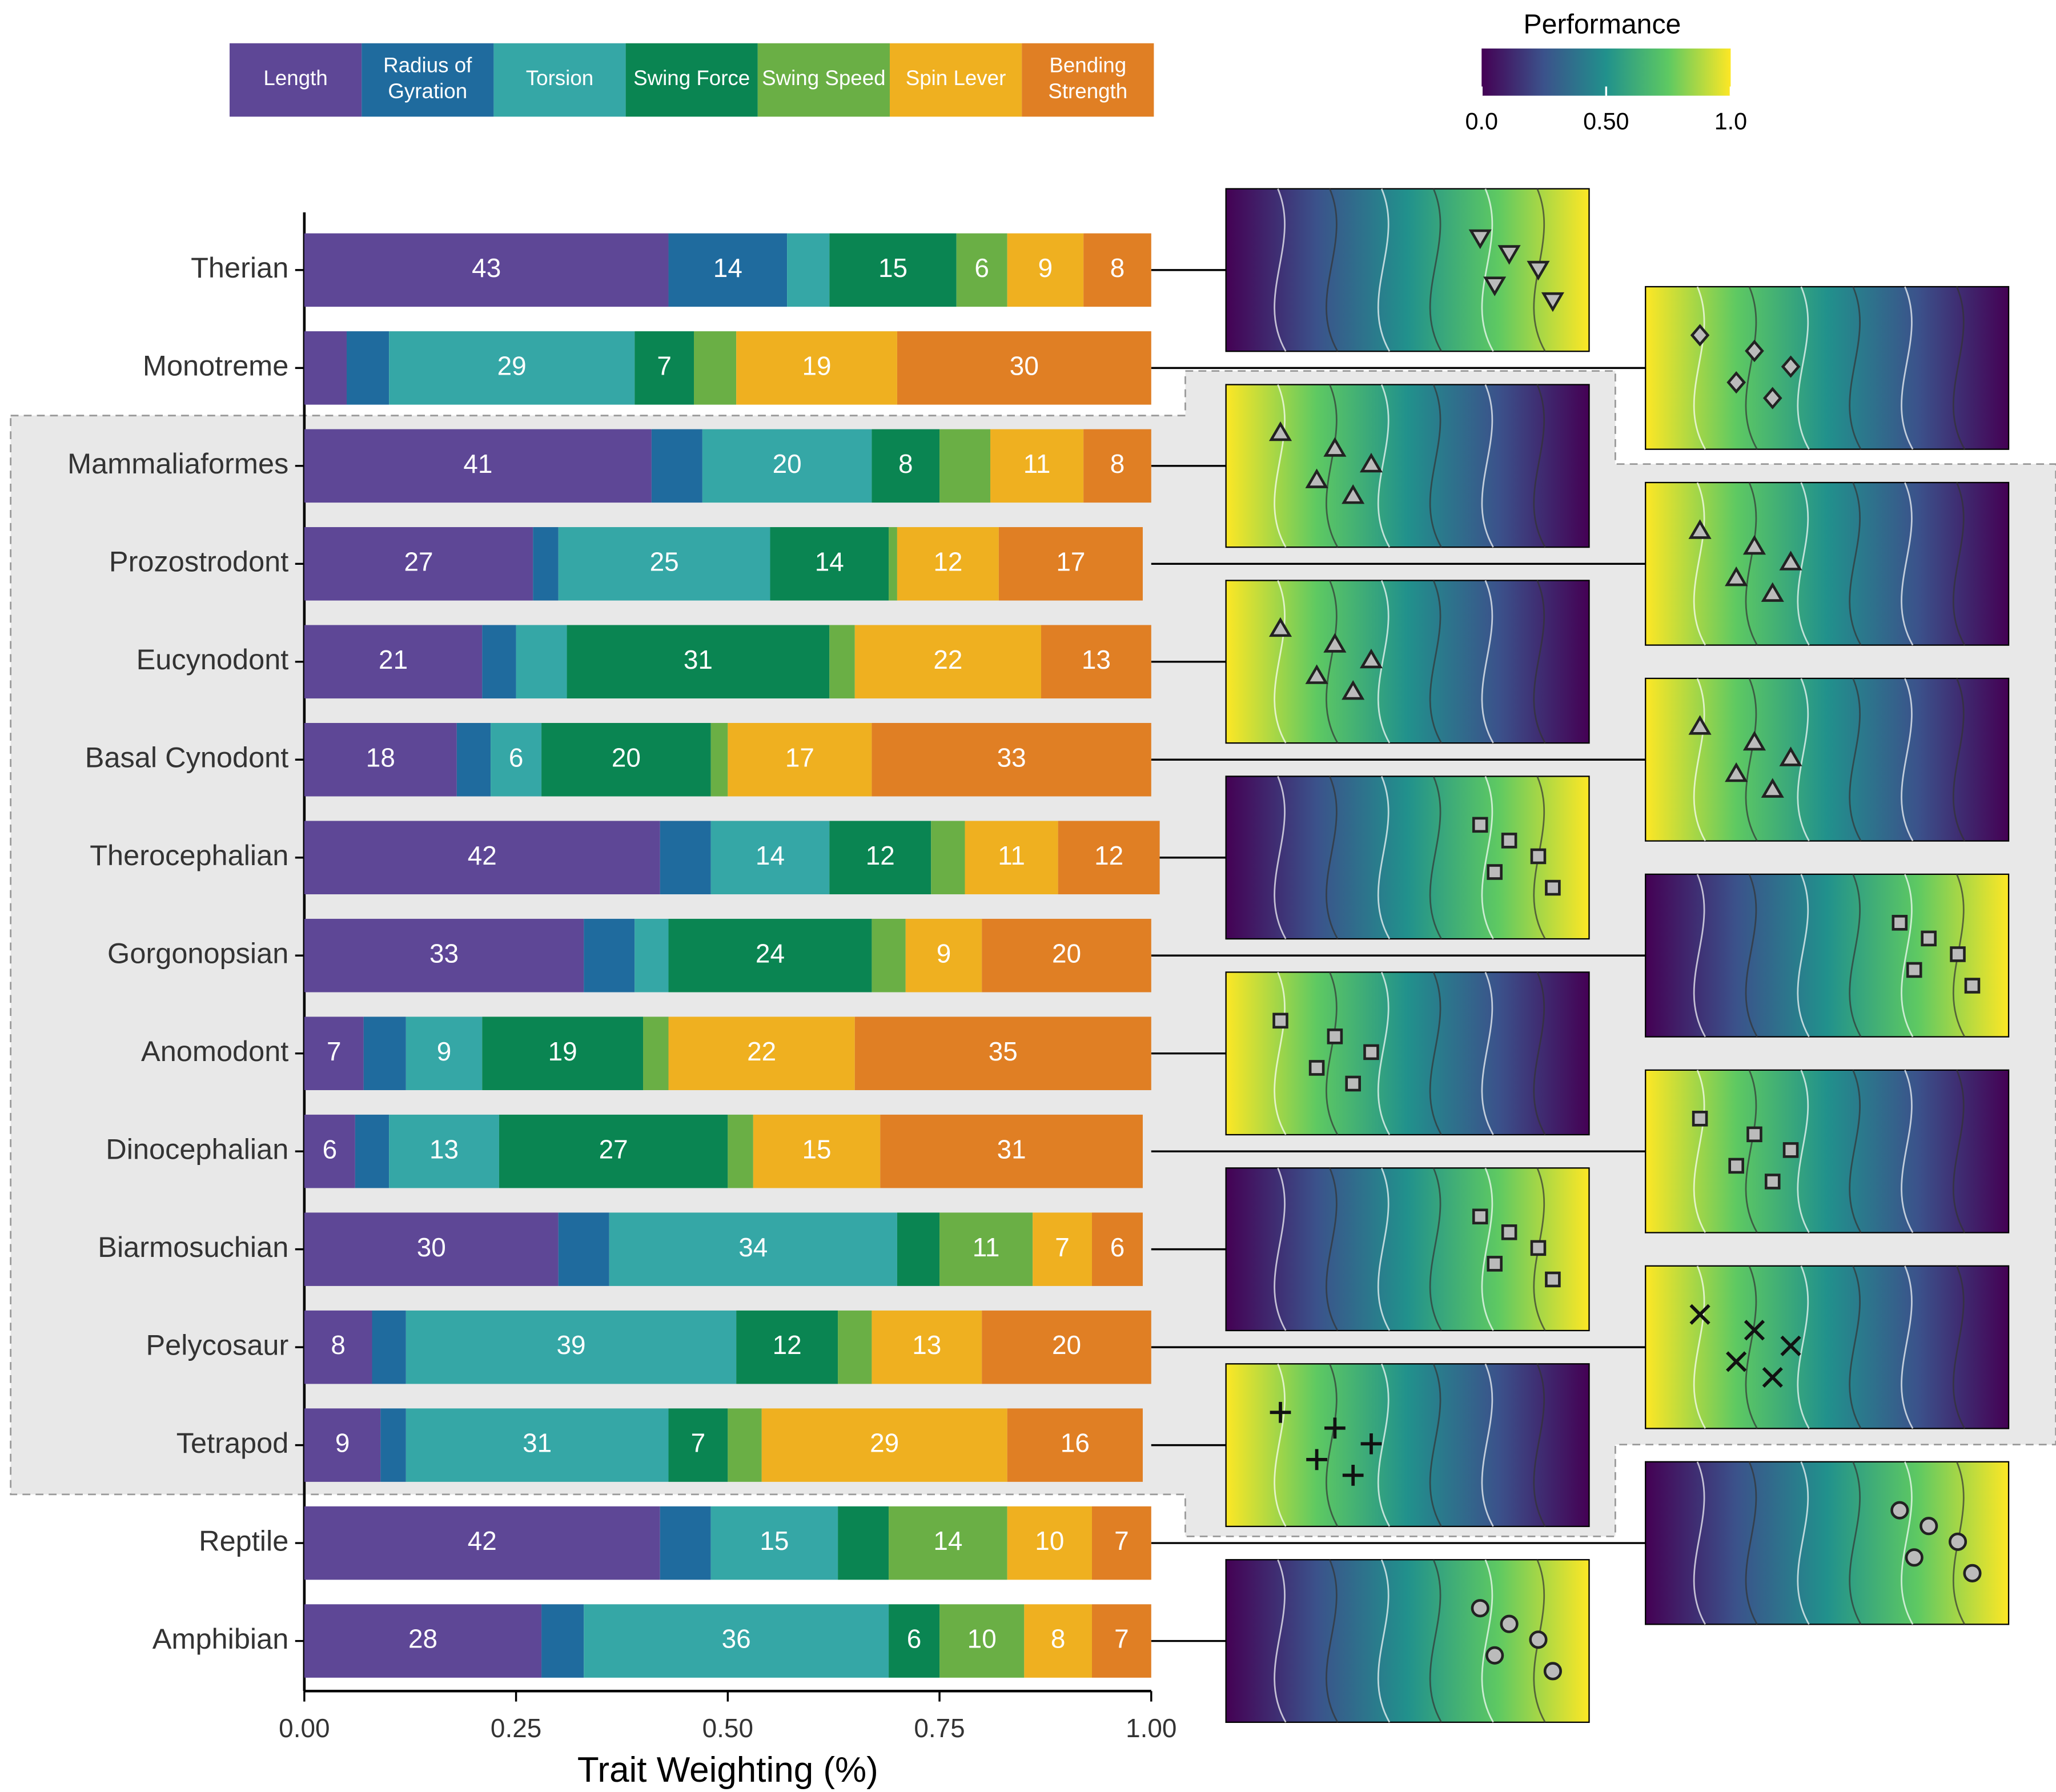 This screenshot has height=1792, width=2056. I want to click on data-label: 31, so click(698, 660).